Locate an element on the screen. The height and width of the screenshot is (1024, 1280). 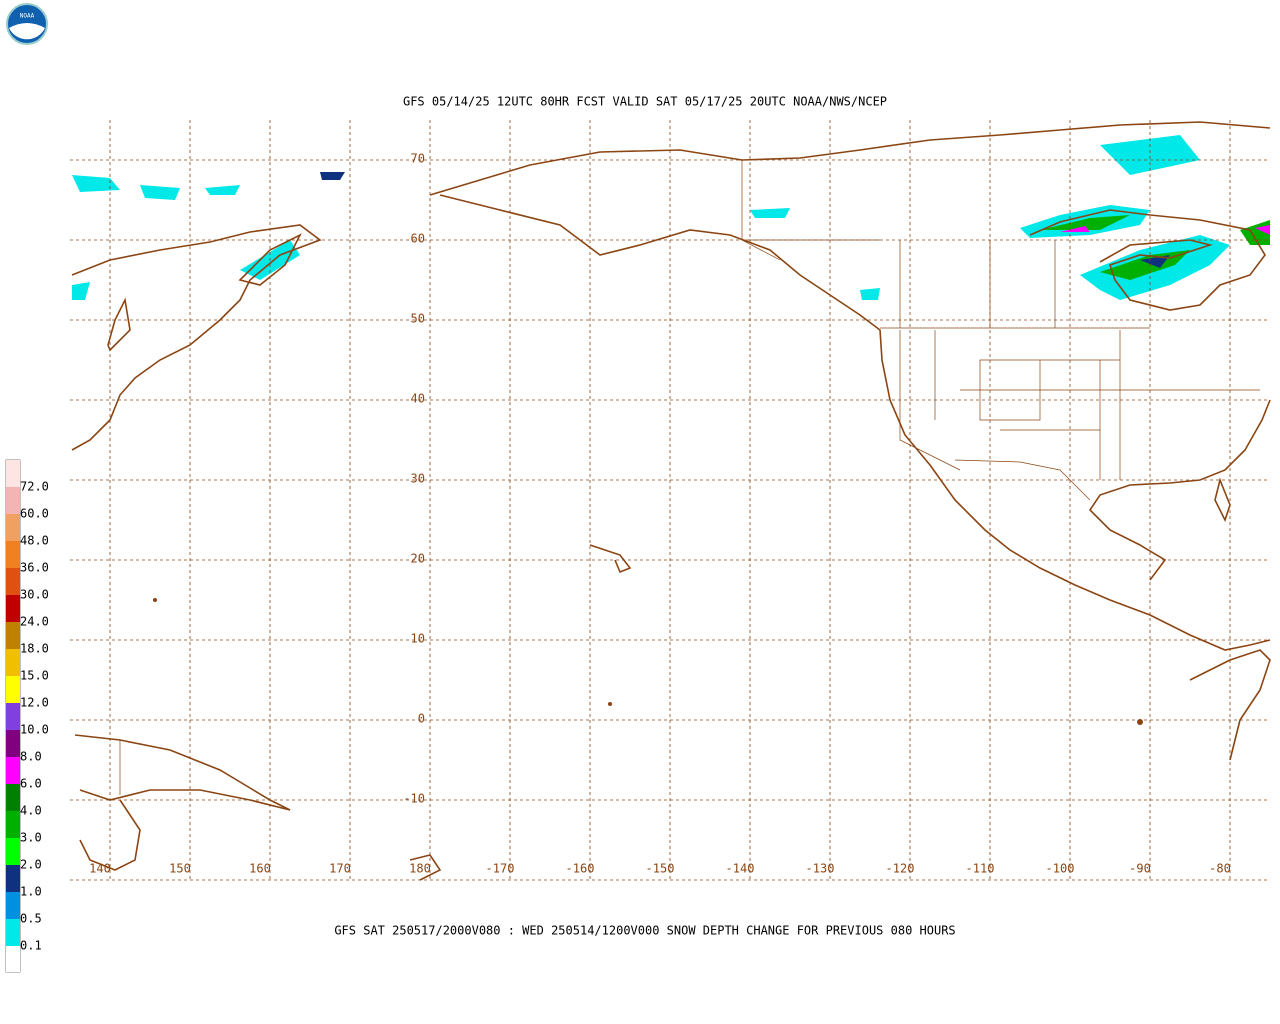
lon-label: 160 is located at coordinates (260, 869).